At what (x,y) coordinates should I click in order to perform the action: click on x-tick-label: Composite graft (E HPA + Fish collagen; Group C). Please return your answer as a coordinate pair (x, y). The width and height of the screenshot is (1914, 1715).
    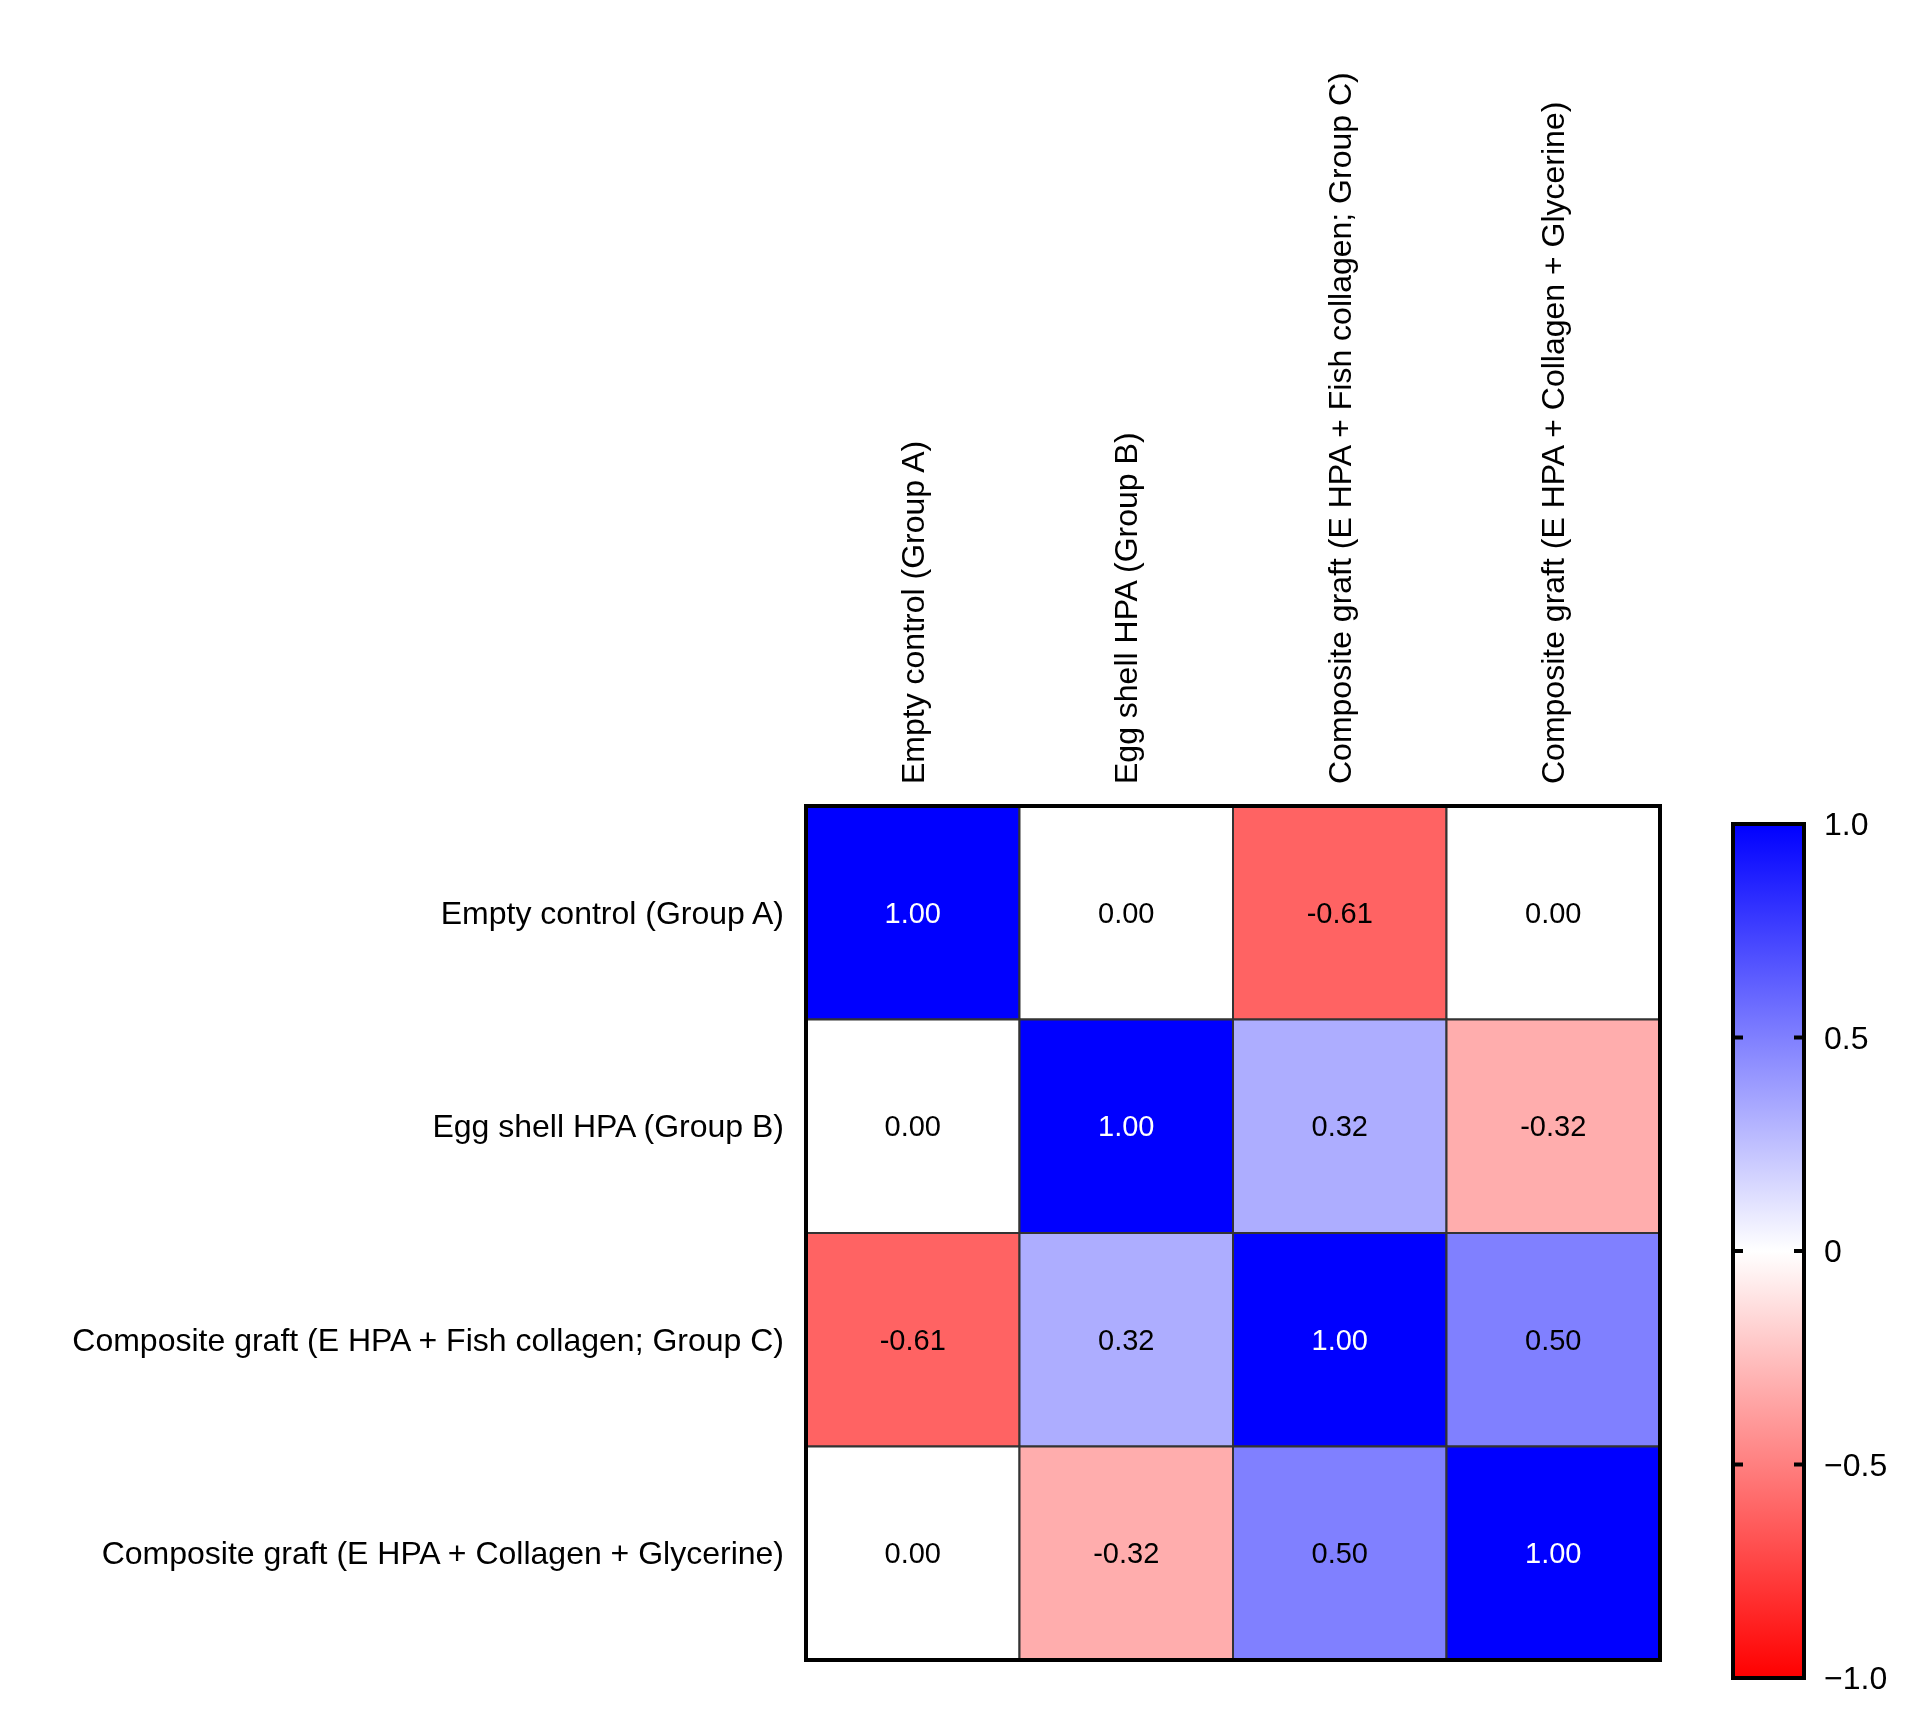
    Looking at the image, I should click on (1339, 428).